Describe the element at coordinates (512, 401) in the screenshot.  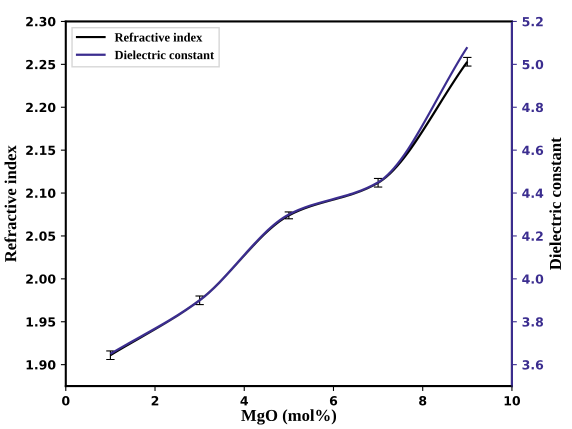
I see `x-tick-label: 10` at that location.